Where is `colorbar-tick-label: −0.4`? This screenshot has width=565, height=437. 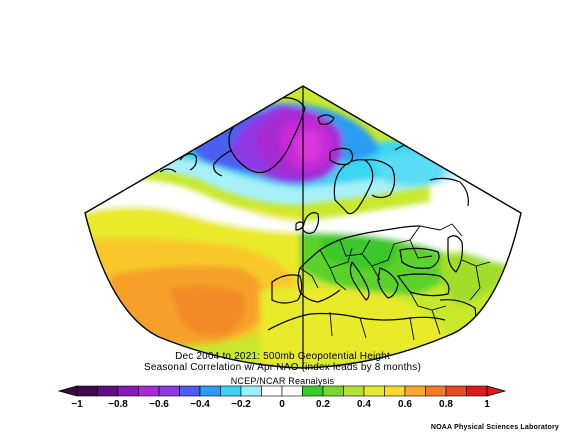 colorbar-tick-label: −0.4 is located at coordinates (200, 404).